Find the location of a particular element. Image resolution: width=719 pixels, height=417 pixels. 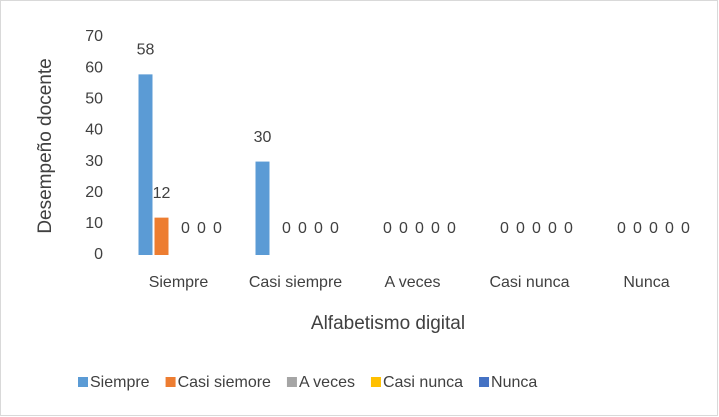

y-tick-label: 50 is located at coordinates (94, 99).